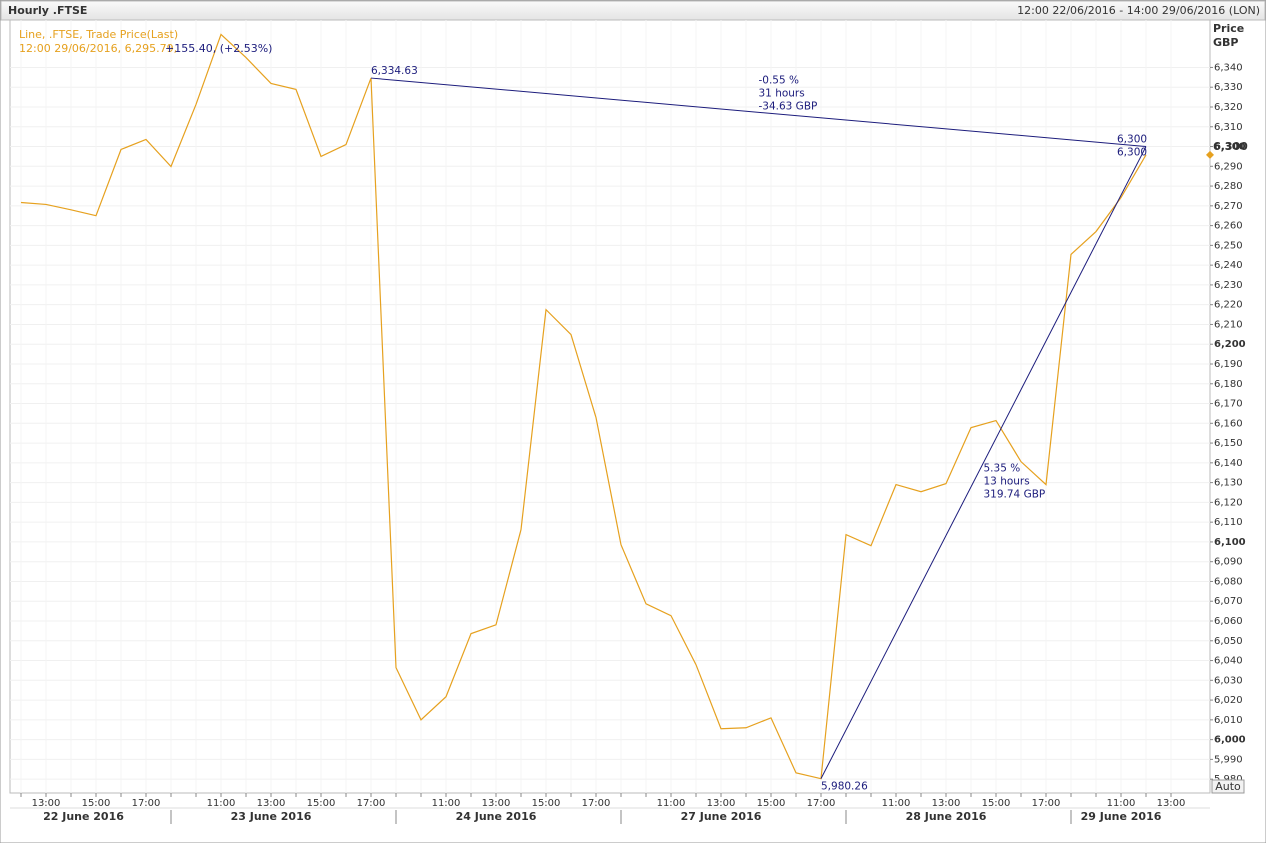  I want to click on y-tick-label: 6,120, so click(1228, 502).